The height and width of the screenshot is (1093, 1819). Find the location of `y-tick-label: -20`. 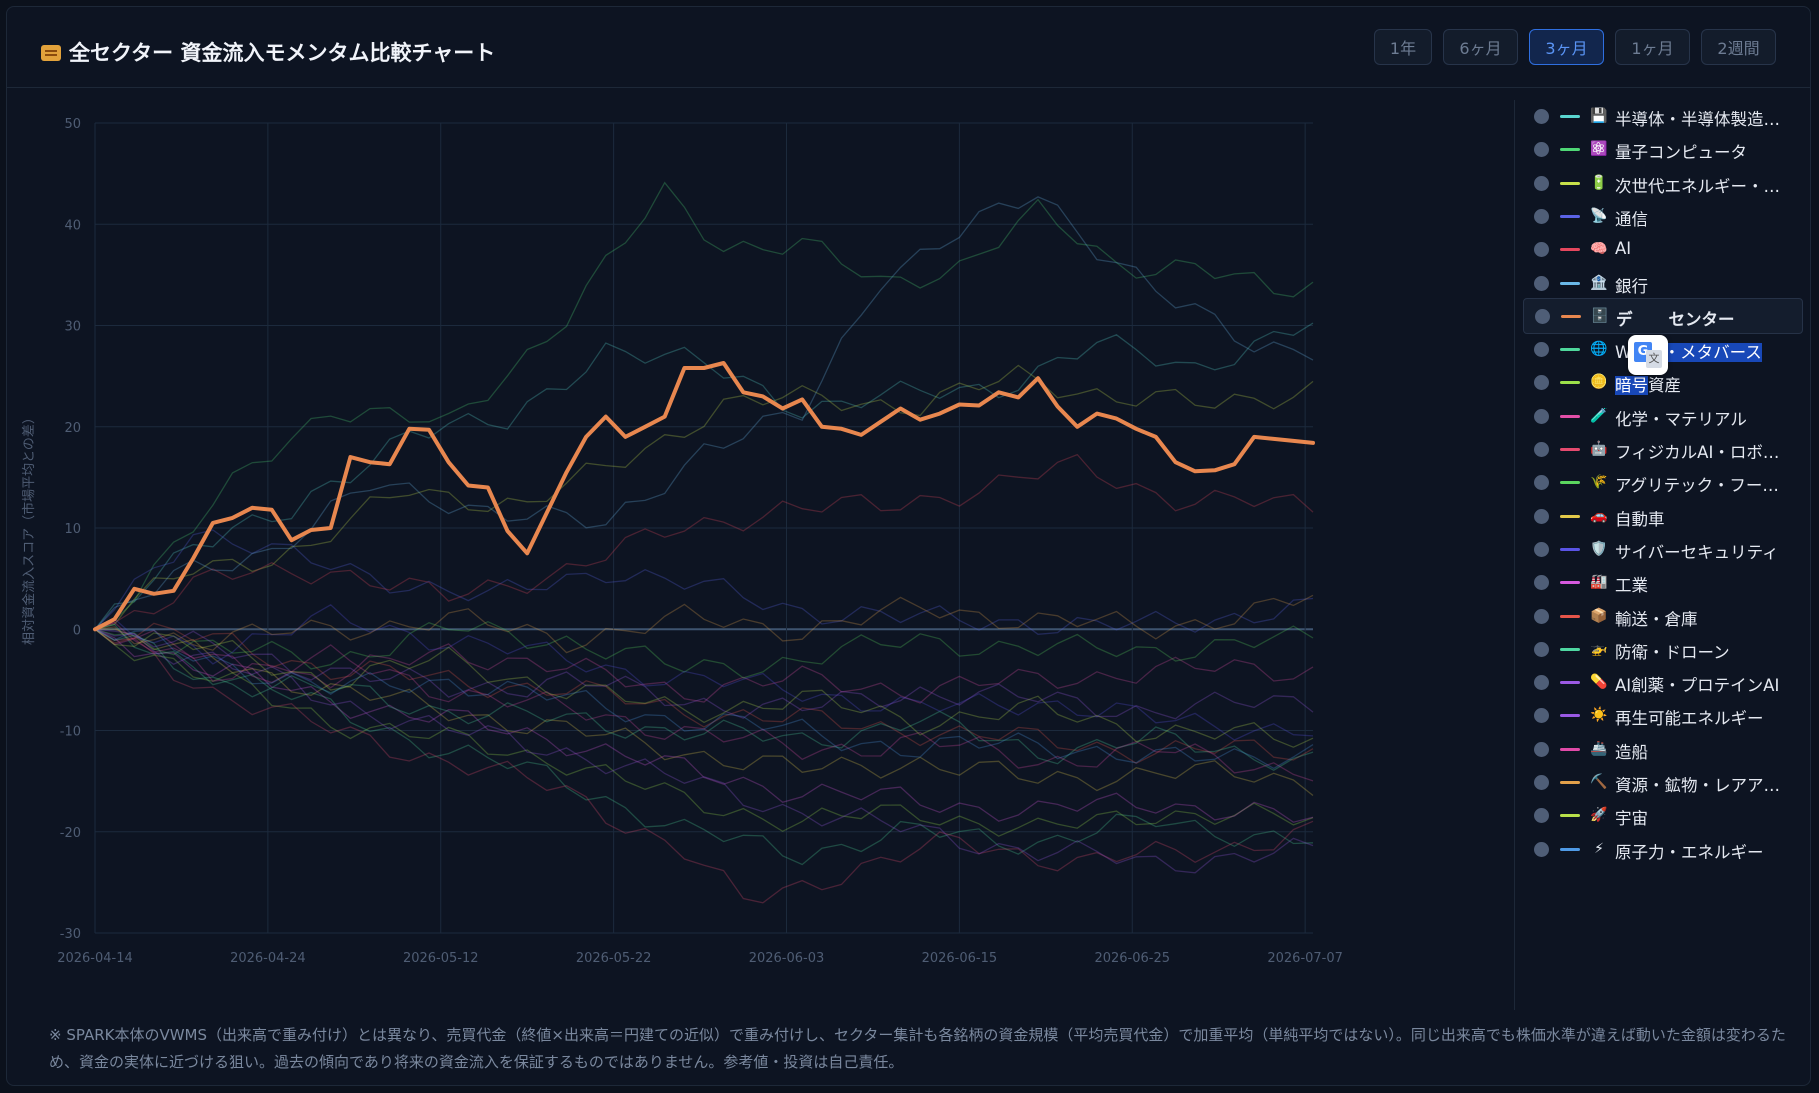

y-tick-label: -20 is located at coordinates (70, 833).